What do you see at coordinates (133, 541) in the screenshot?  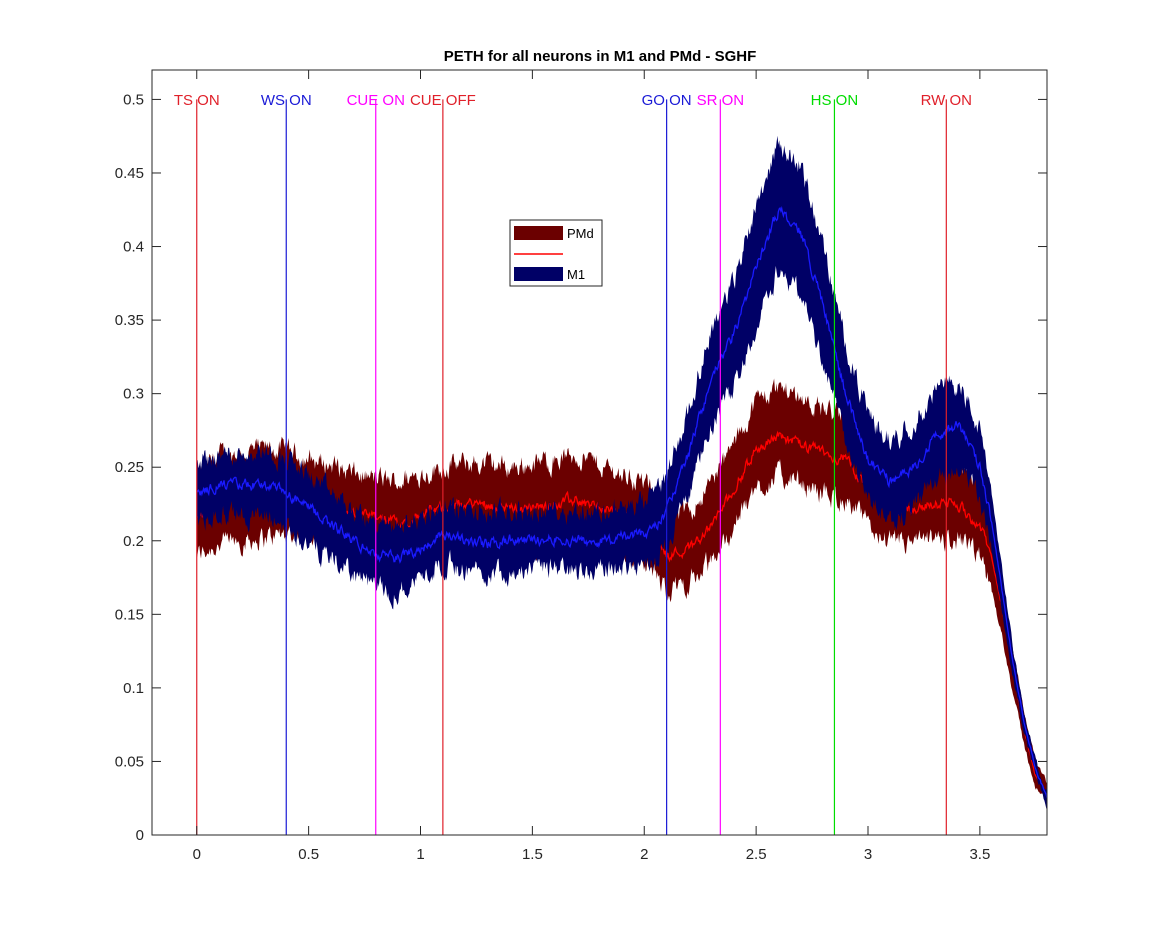 I see `y-tick-label: 0.2` at bounding box center [133, 541].